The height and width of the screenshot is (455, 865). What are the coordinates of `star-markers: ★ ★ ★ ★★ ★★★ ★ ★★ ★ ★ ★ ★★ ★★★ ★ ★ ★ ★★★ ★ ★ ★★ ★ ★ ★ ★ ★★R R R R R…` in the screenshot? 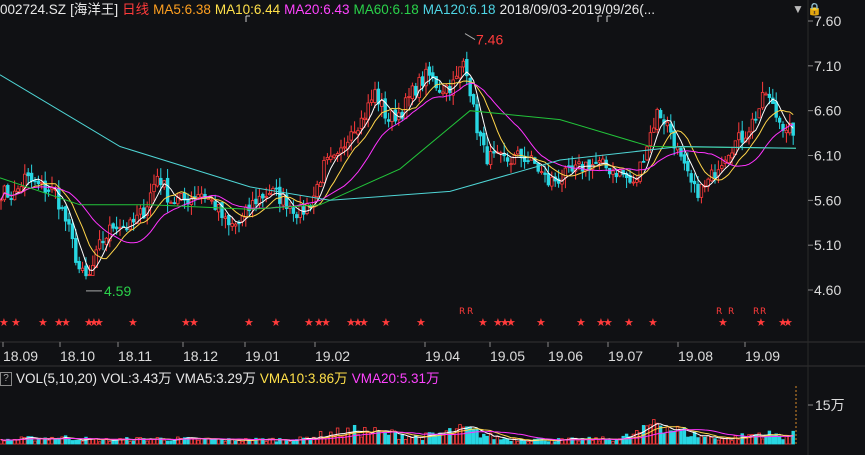 It's located at (396, 318).